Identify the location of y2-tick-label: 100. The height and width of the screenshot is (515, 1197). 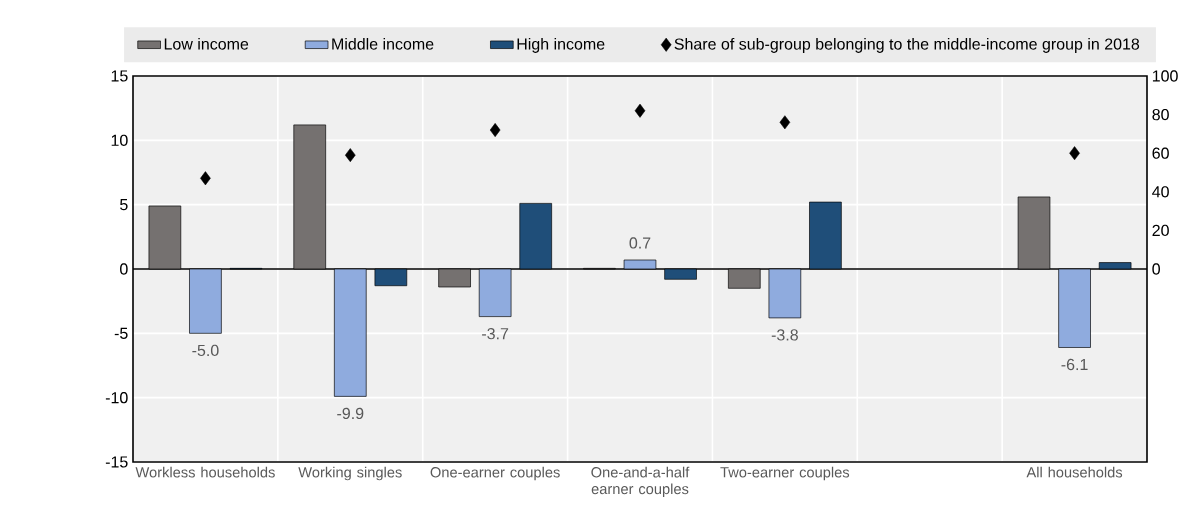
(1165, 76).